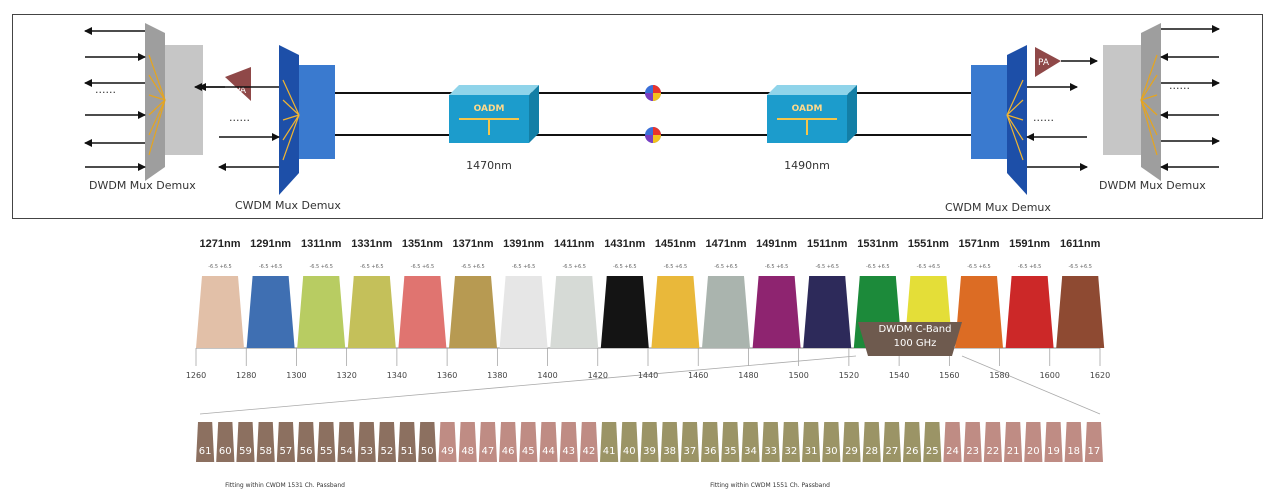  What do you see at coordinates (387, 451) in the screenshot?
I see `dwdm-channel-number: 52` at bounding box center [387, 451].